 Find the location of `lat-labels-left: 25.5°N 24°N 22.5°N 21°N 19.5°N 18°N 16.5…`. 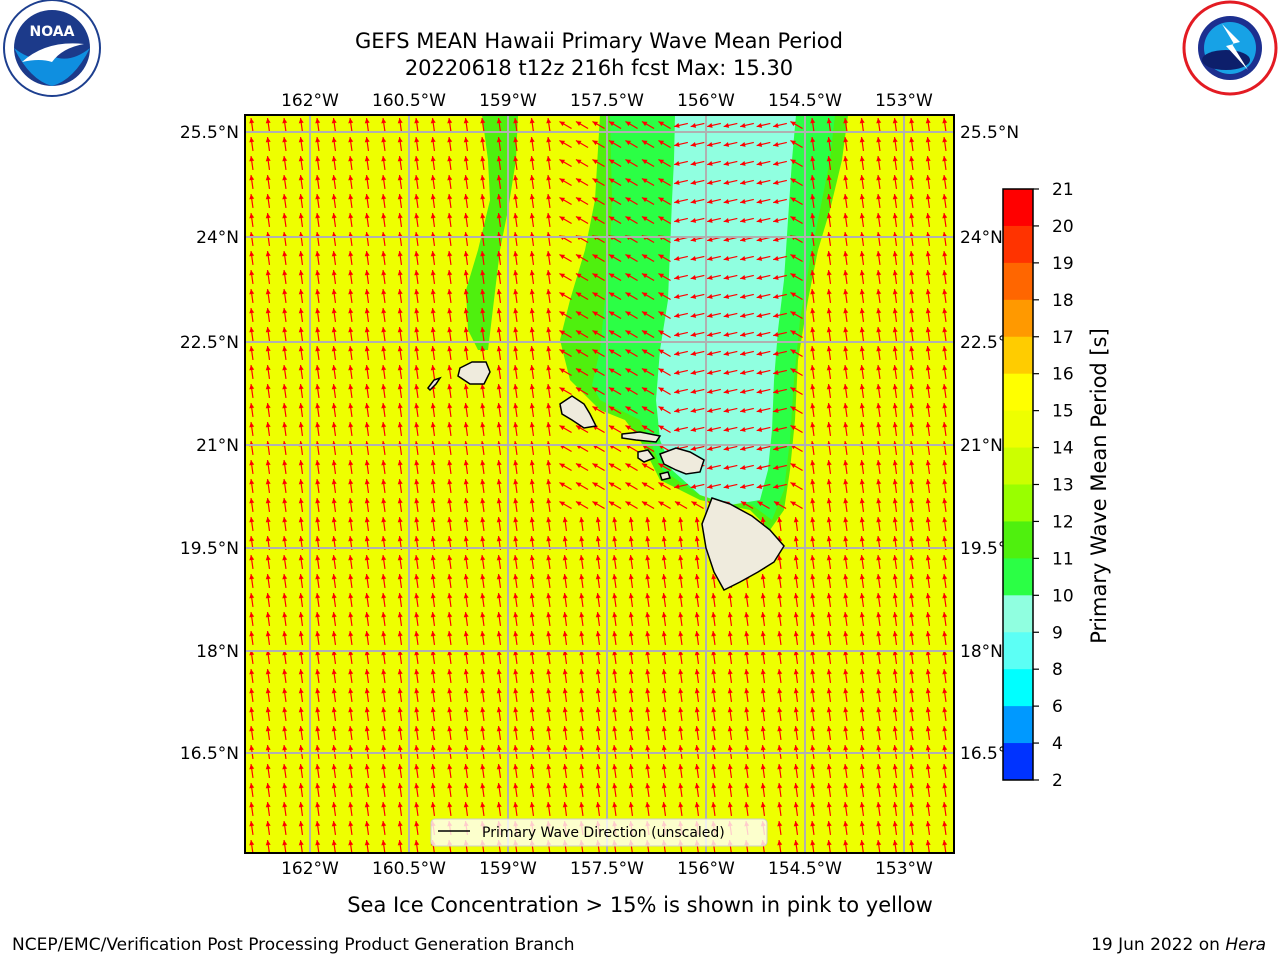

lat-labels-left: 25.5°N 24°N 22.5°N 21°N 19.5°N 18°N 16.5… is located at coordinates (209, 443).